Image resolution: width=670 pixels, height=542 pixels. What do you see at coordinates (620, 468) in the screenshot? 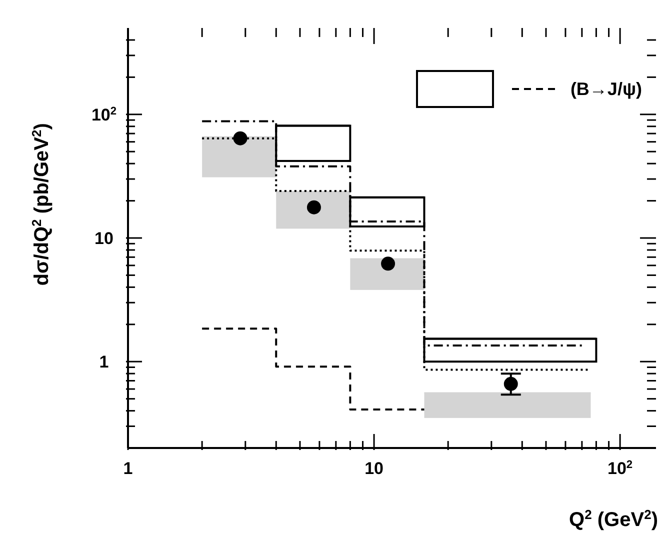
I see `x-tick-label: 10$^{2}$` at bounding box center [620, 468].